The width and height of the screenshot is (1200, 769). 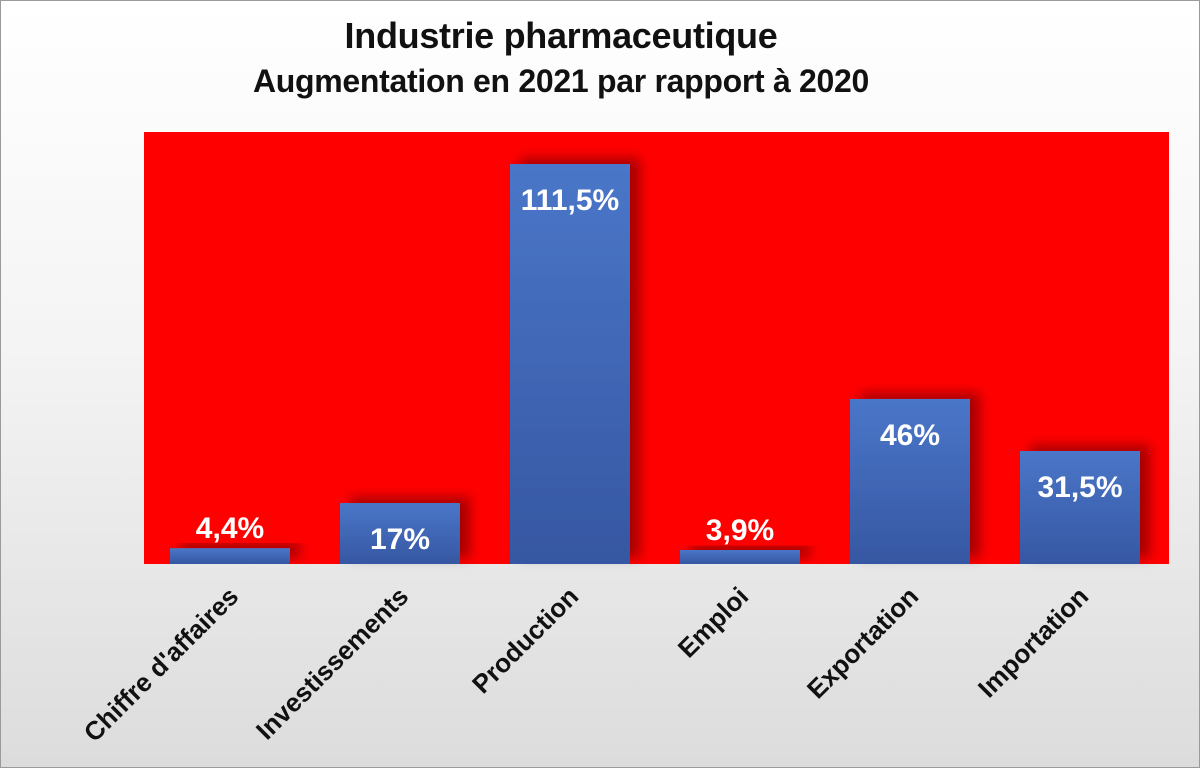 What do you see at coordinates (740, 530) in the screenshot?
I see `data-label-3: 3,9%` at bounding box center [740, 530].